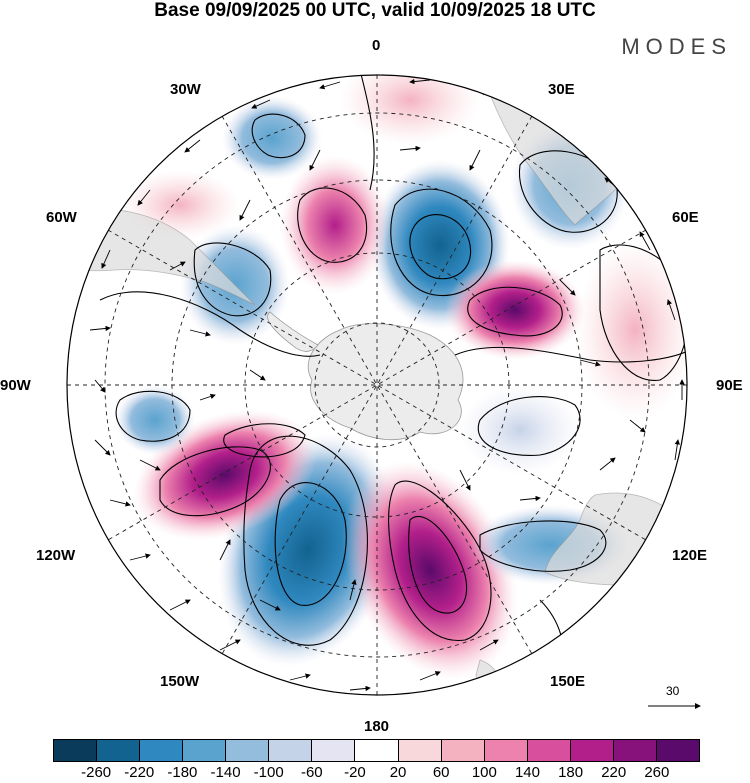 Image resolution: width=750 pixels, height=783 pixels. I want to click on lon-label-90e: 90E, so click(729, 385).